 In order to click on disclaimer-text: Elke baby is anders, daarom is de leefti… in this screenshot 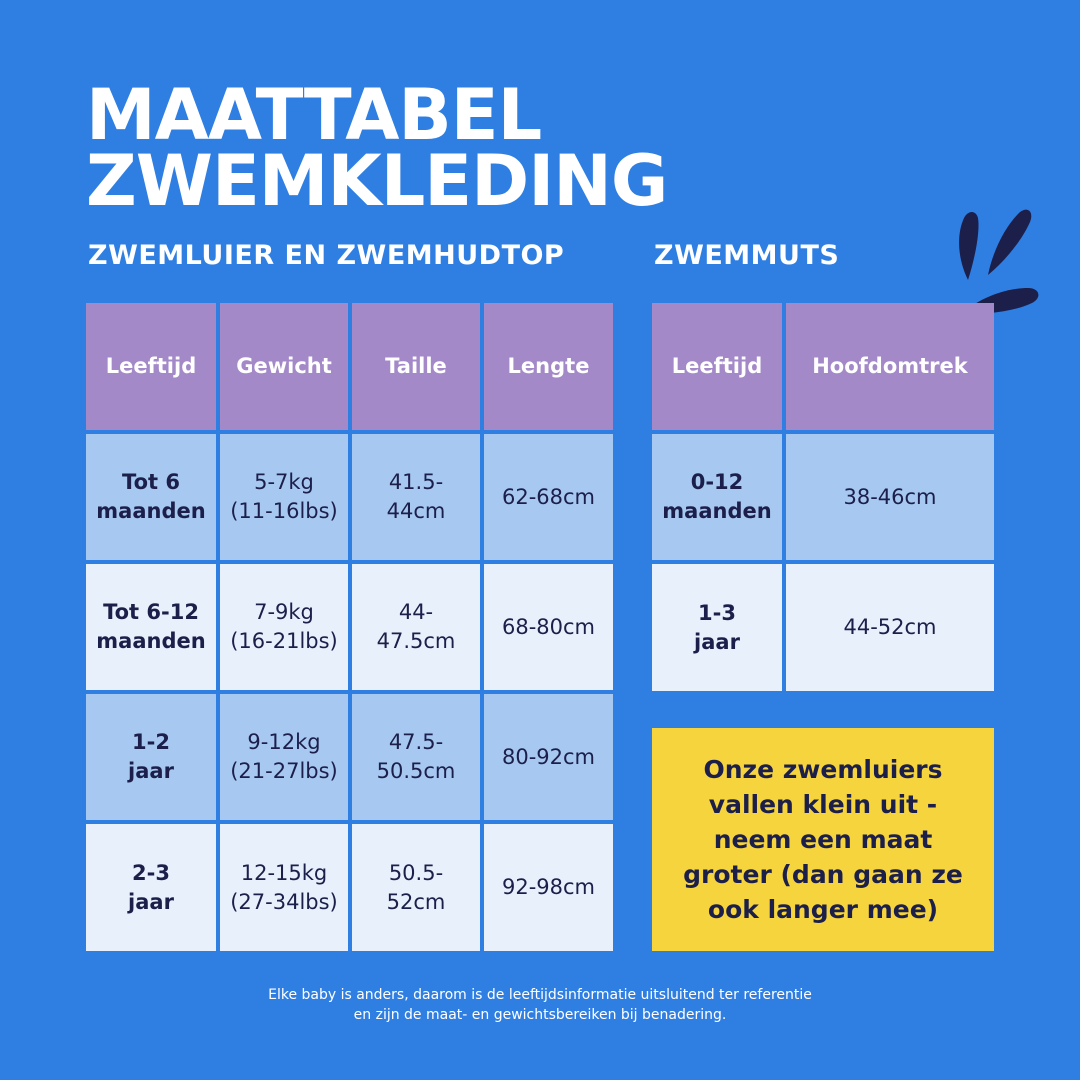, I will do `click(540, 1005)`.